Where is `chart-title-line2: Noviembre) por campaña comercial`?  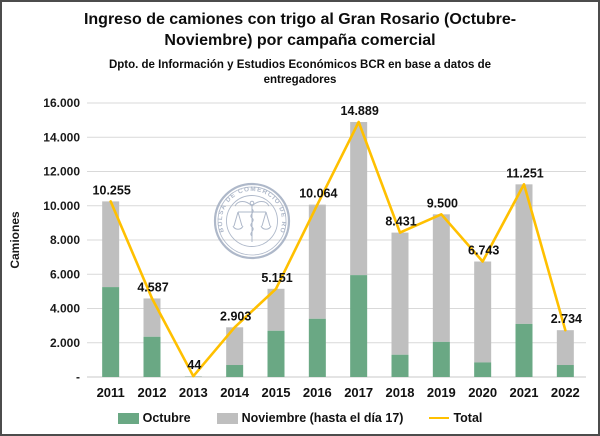 chart-title-line2: Noviembre) por campaña comercial is located at coordinates (300, 40).